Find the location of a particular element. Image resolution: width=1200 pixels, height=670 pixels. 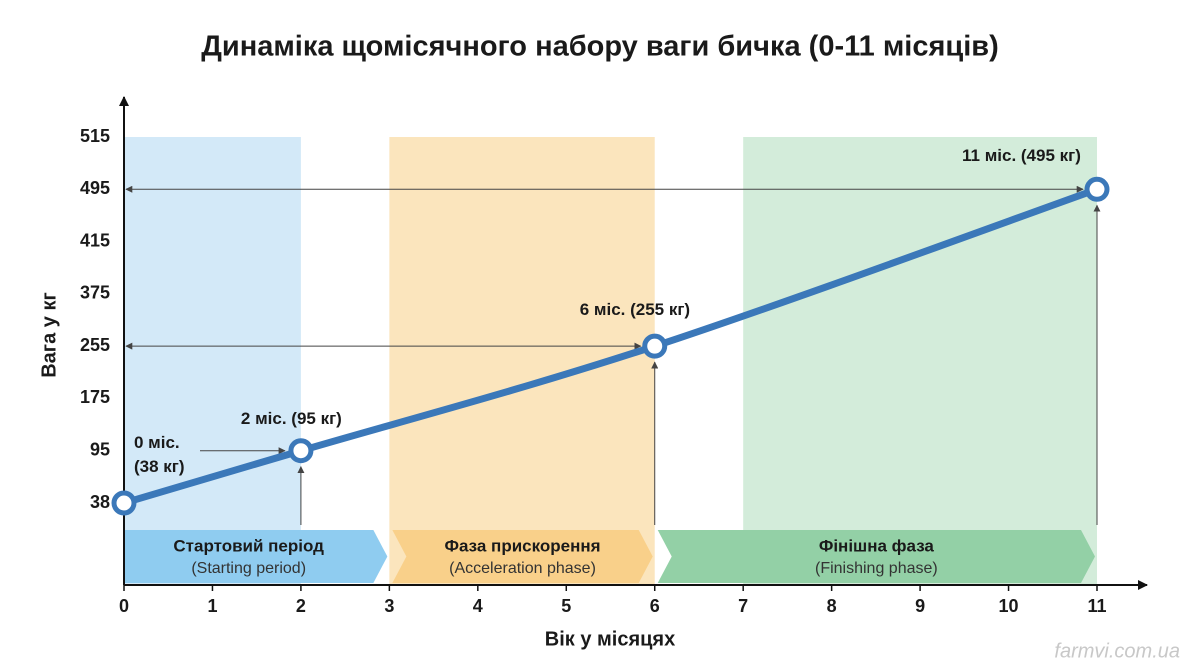

value-label: 0 міс. (38 кг) is located at coordinates (159, 454).